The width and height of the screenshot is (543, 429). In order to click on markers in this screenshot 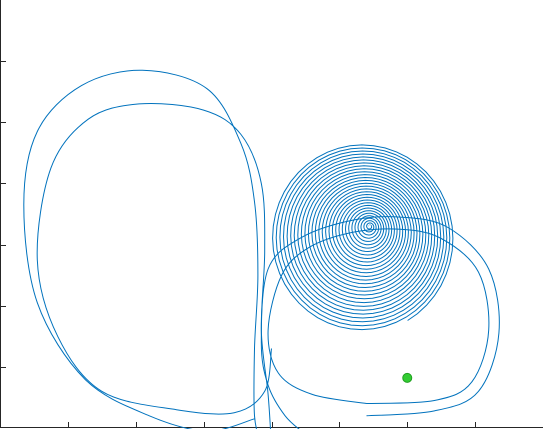, I will do `click(390, 304)`.